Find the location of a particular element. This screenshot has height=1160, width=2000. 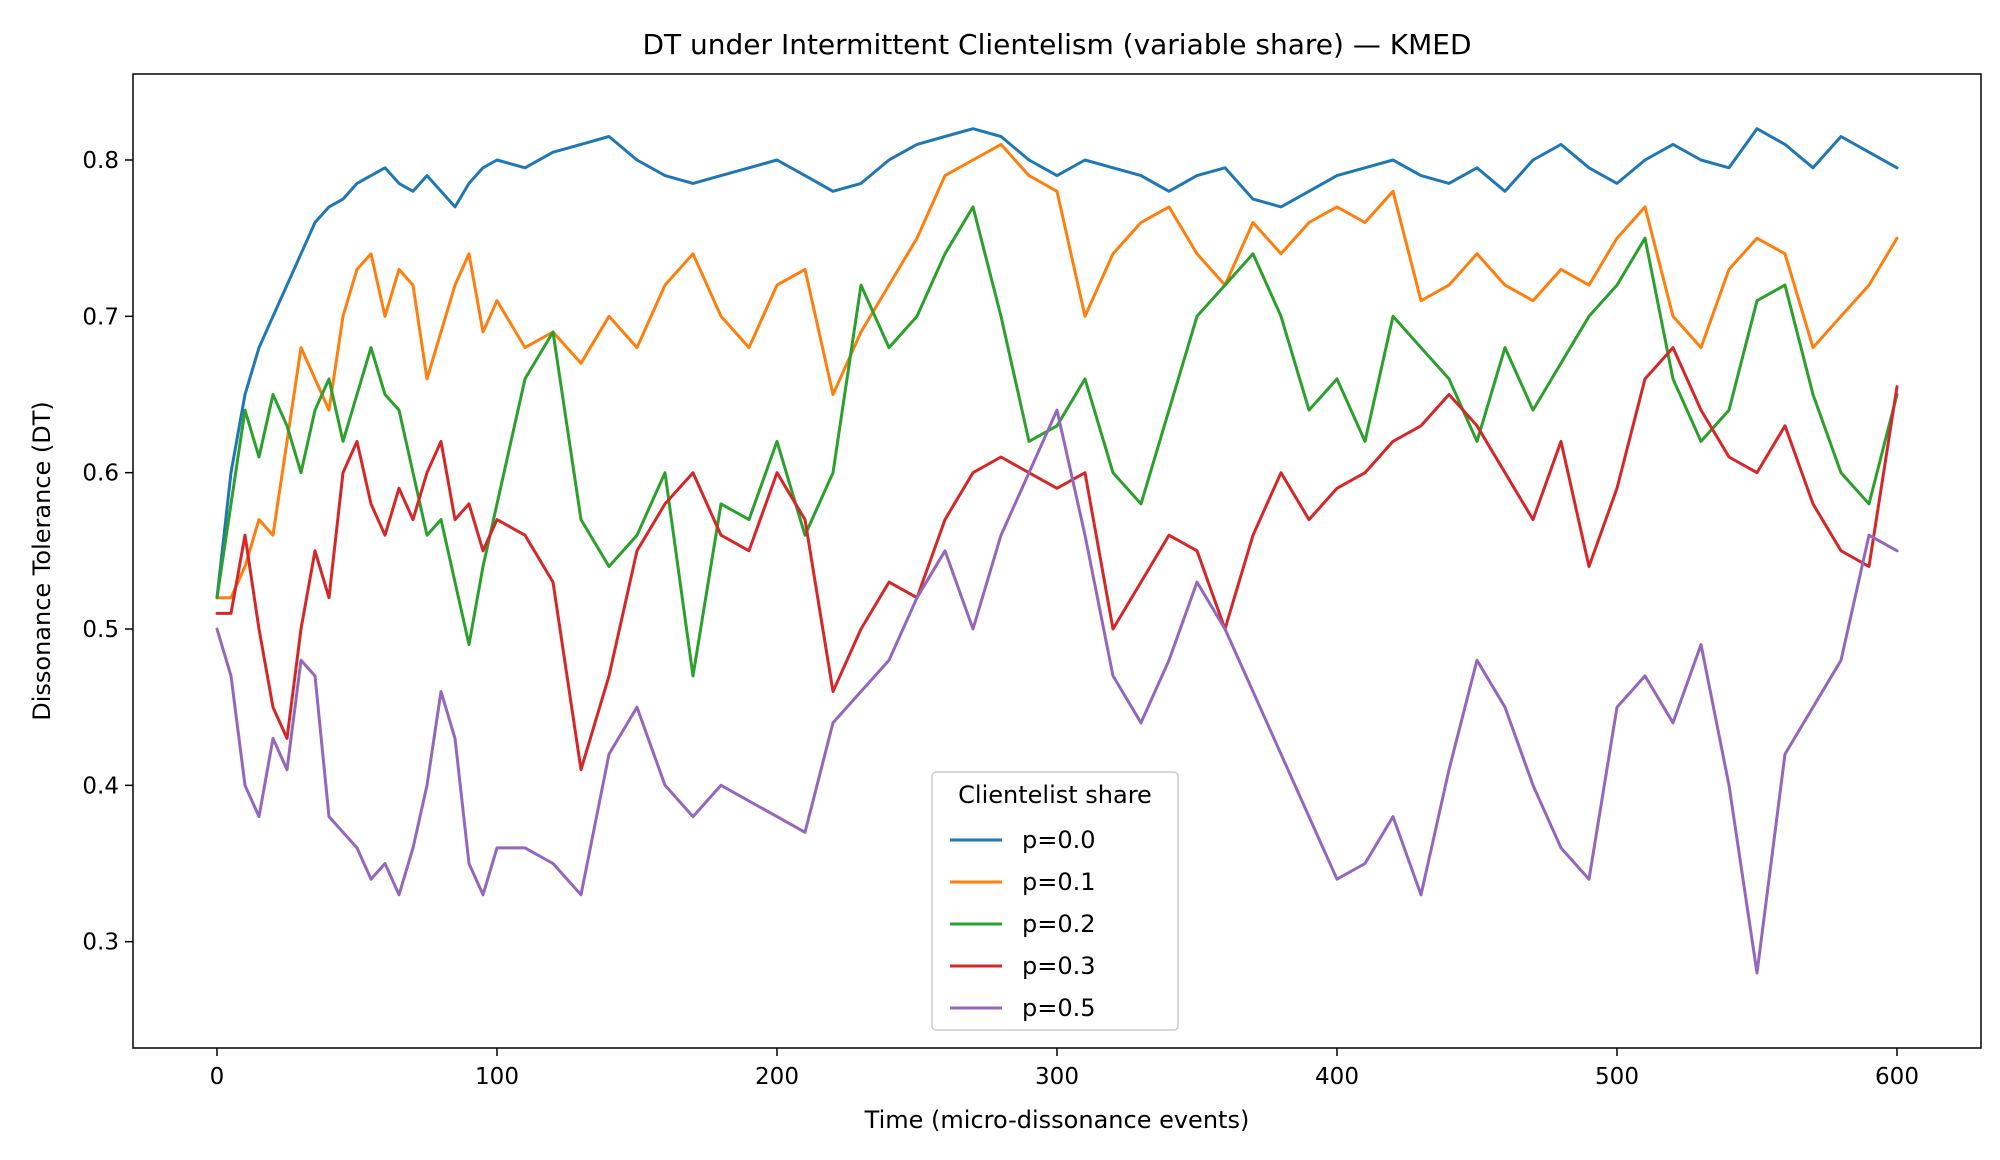

legend-label: p=0.1 is located at coordinates (1059, 882).